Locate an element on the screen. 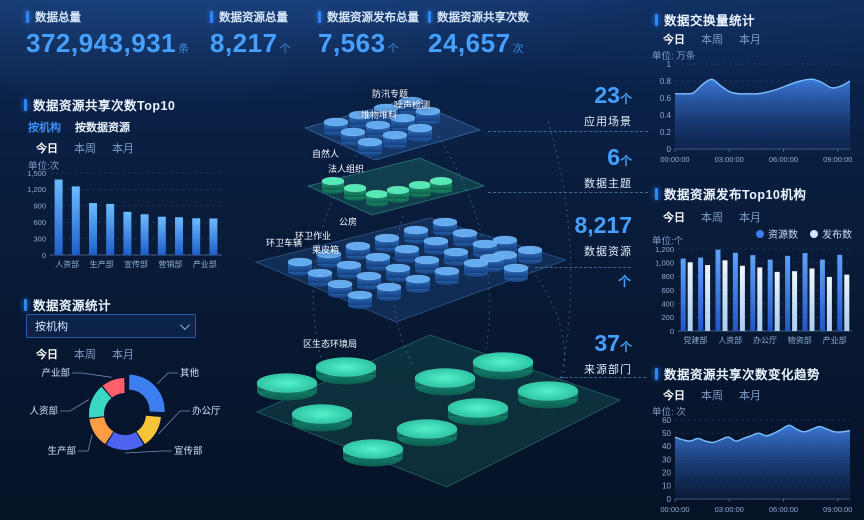  svg-text: 300 is located at coordinates (39, 238).